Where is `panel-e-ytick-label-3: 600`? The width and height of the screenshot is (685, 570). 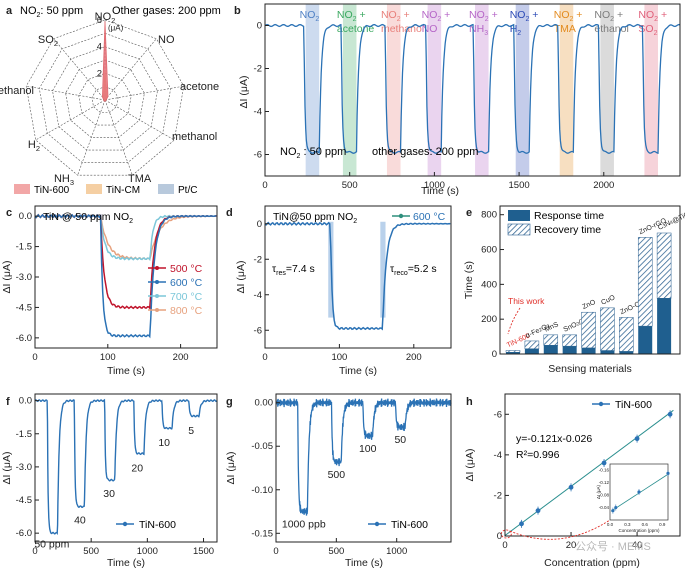
panel-e-ytick-label-3: 600 is located at coordinates (489, 250).